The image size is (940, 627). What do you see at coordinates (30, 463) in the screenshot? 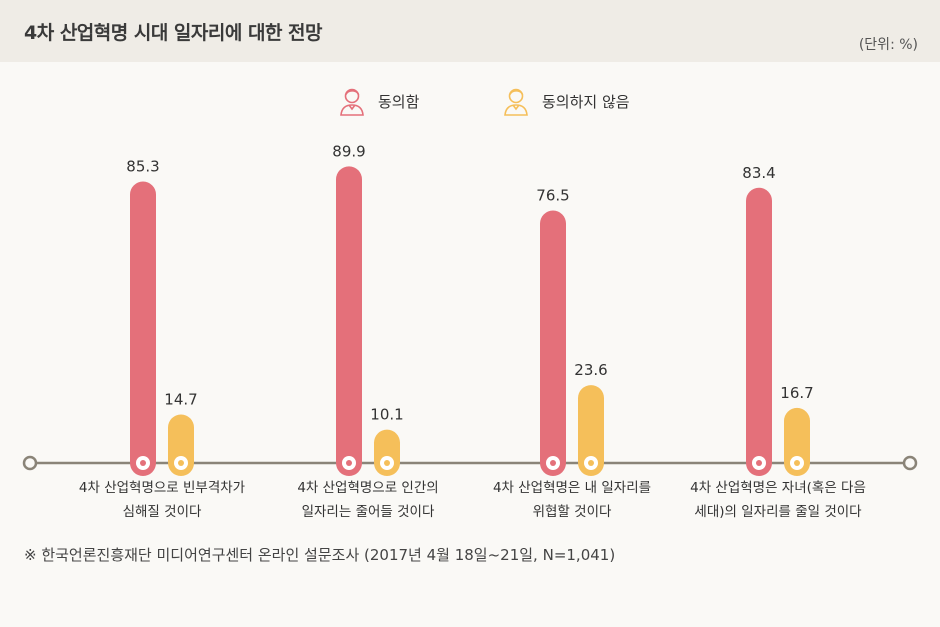
I see `axis-end-left` at bounding box center [30, 463].